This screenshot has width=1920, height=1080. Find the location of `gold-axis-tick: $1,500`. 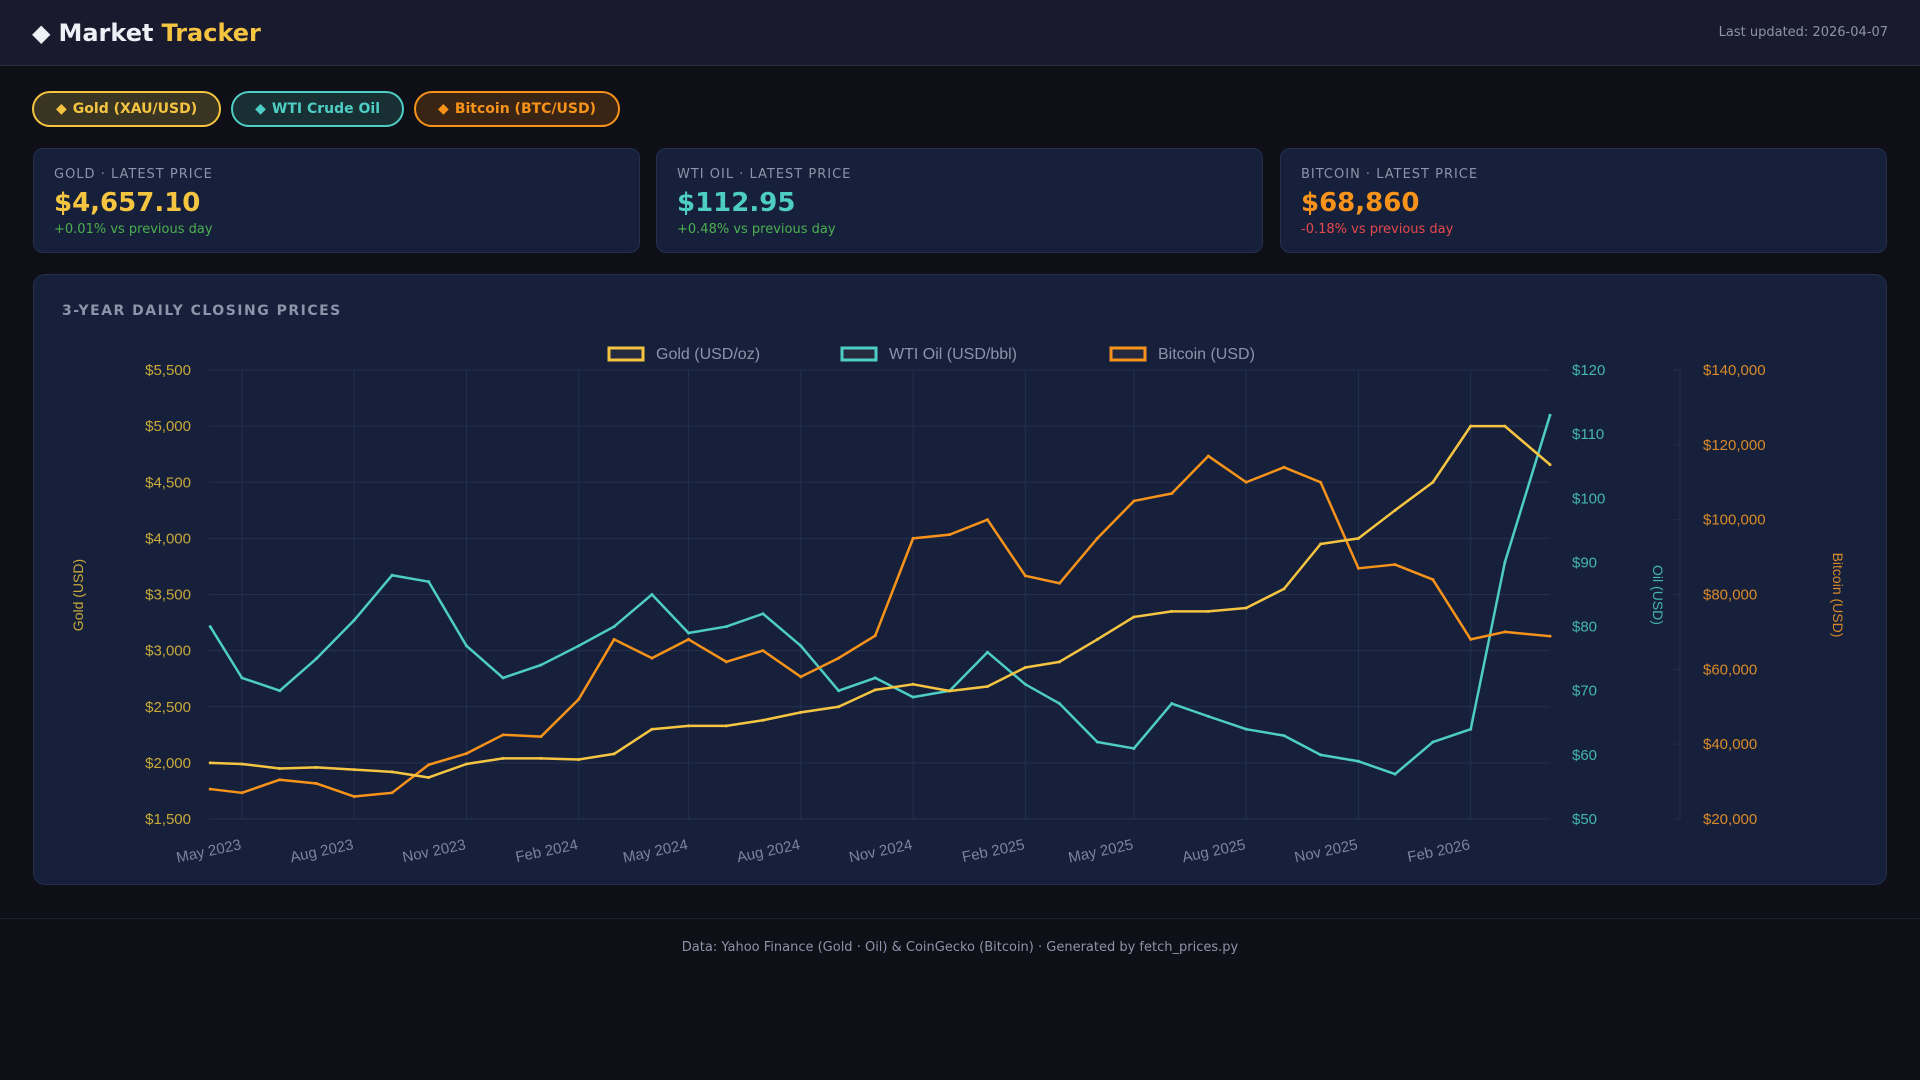

gold-axis-tick: $1,500 is located at coordinates (168, 819).